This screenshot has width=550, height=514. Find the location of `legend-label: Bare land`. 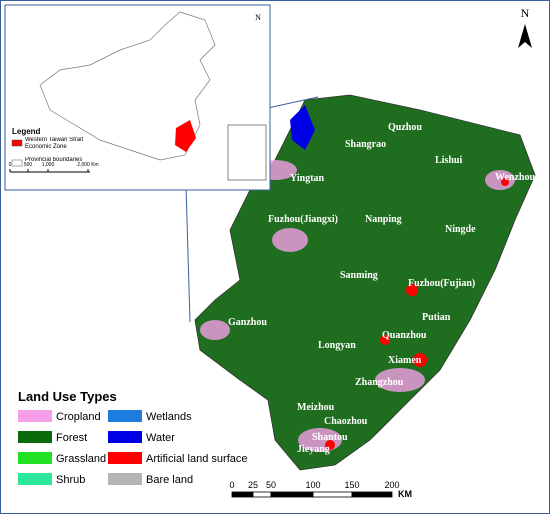

legend-label: Bare land is located at coordinates (169, 480).